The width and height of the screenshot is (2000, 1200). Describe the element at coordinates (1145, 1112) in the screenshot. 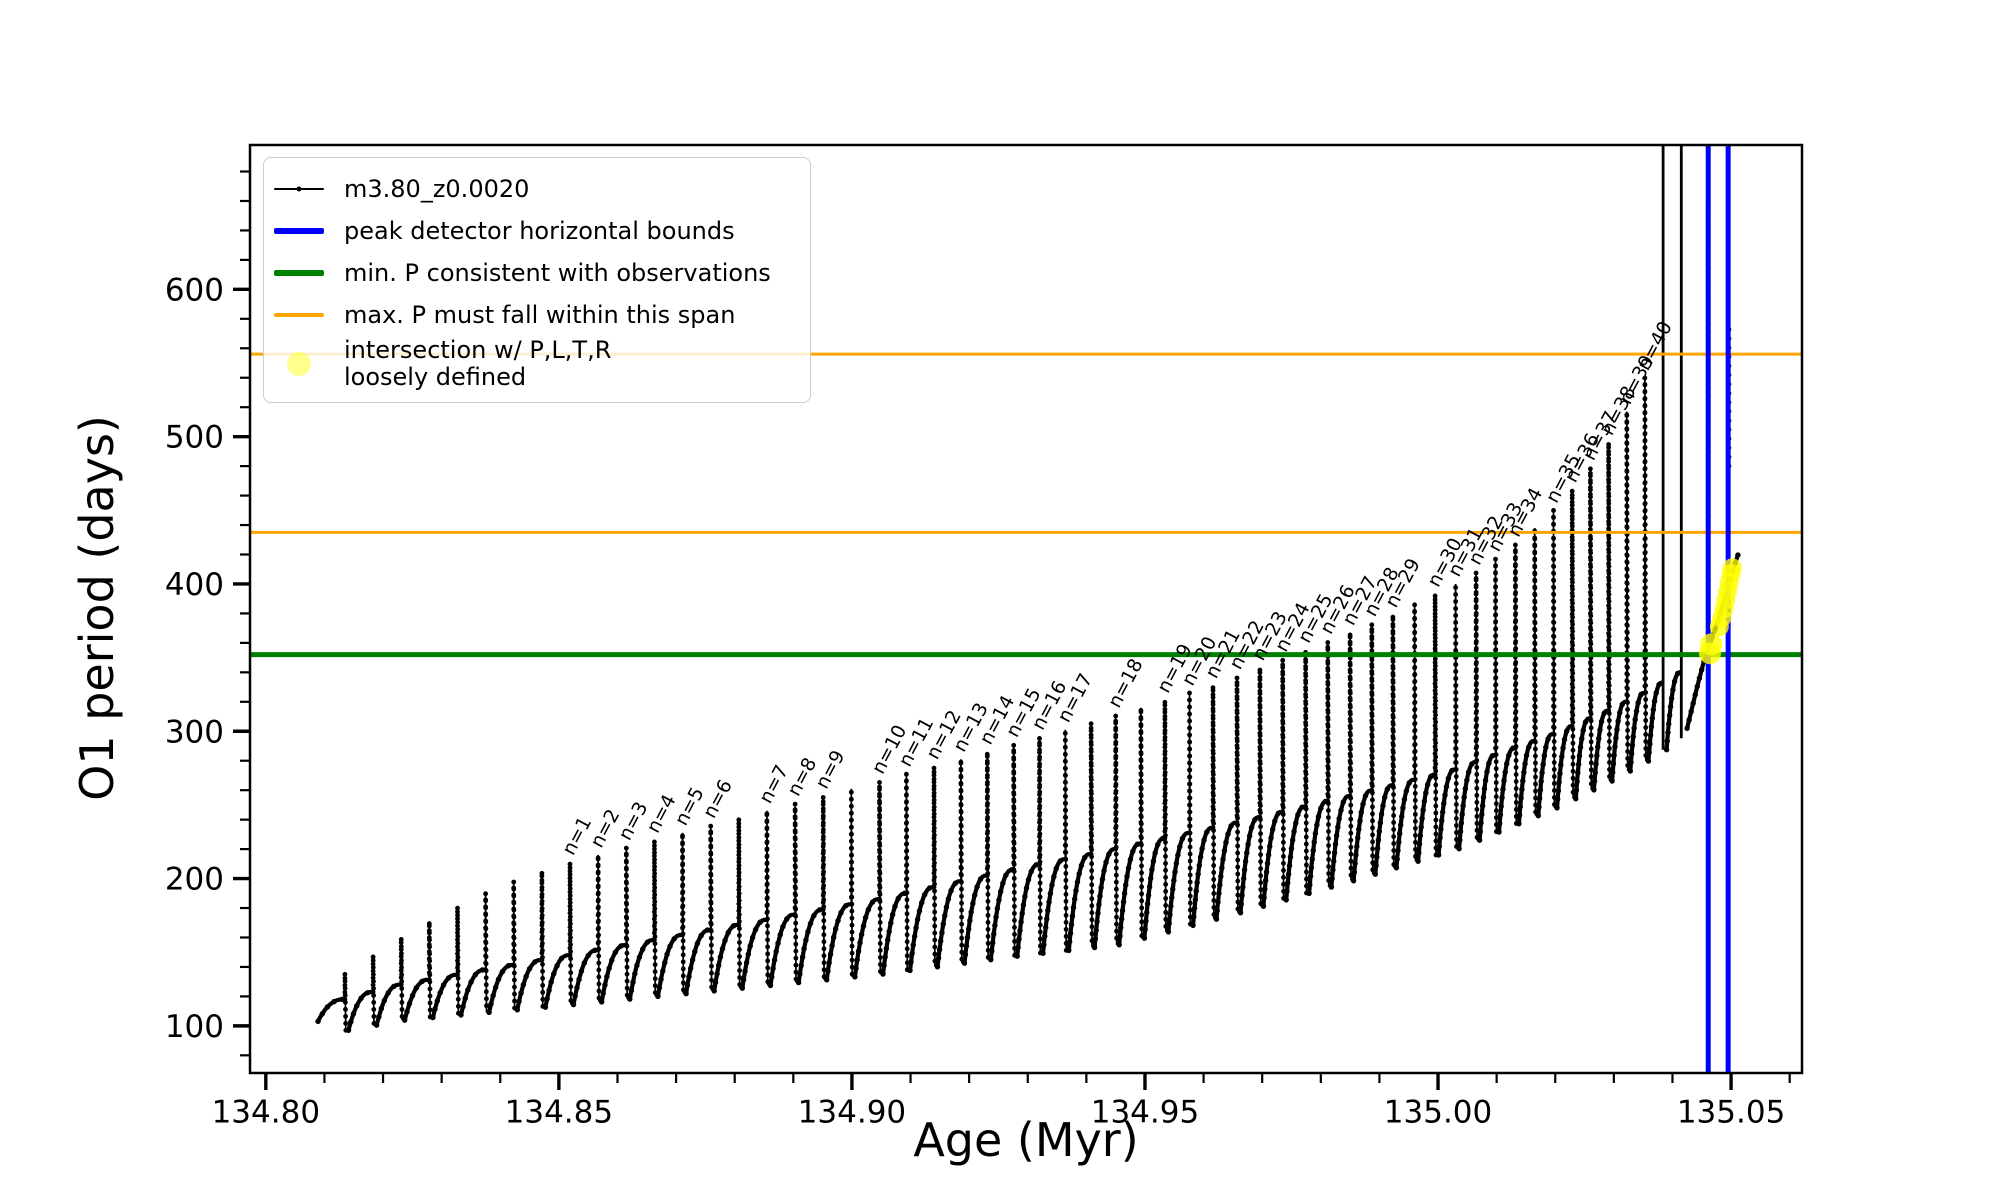

I see `x-tick-label: 134.95` at that location.